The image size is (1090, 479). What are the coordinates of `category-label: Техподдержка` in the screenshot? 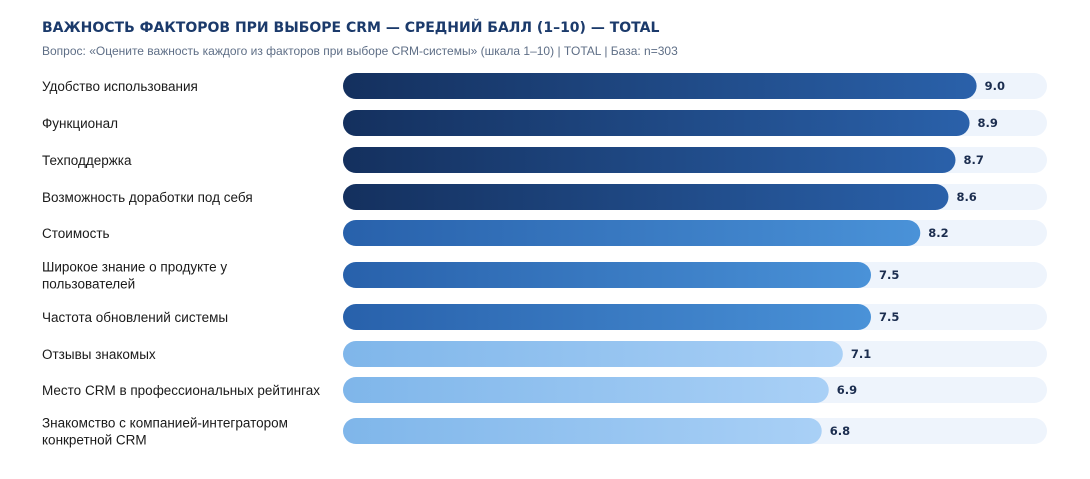 It's located at (87, 160).